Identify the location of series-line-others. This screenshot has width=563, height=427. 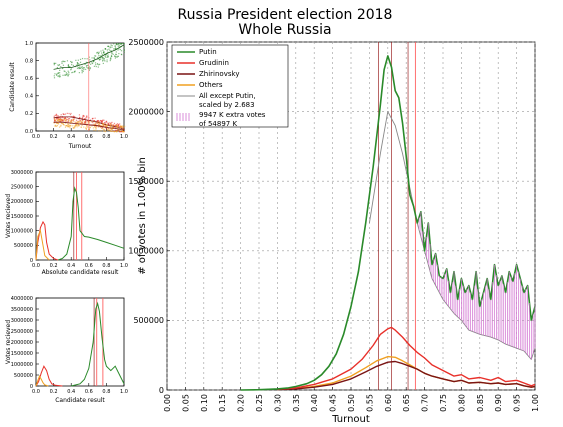
(406, 373).